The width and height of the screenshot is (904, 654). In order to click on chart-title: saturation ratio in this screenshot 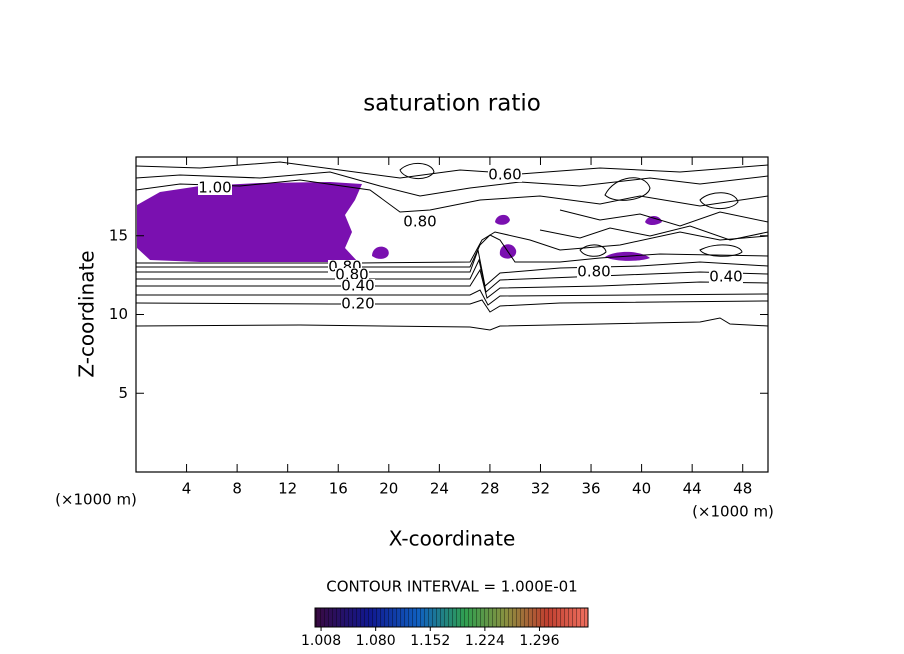, I will do `click(452, 104)`.